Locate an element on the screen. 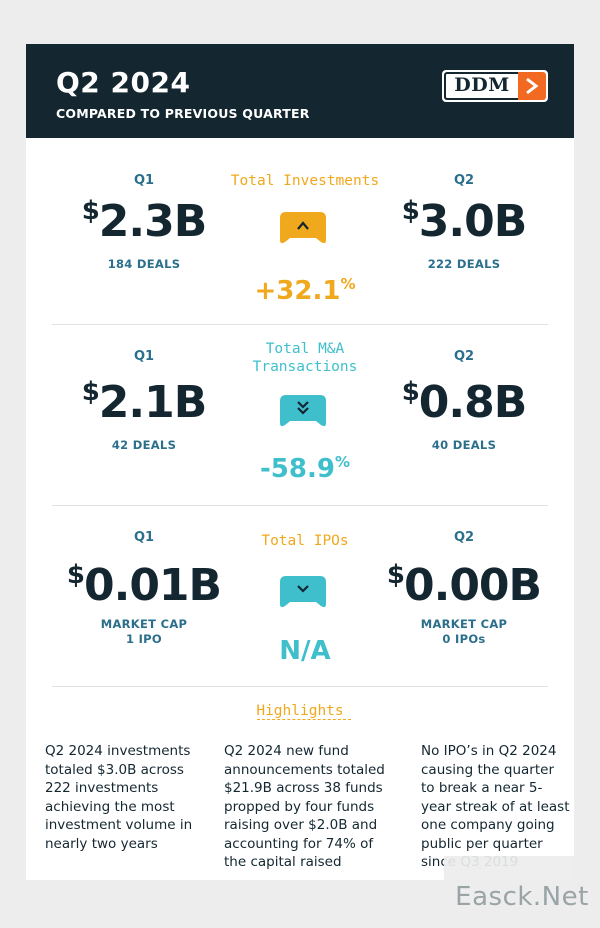 The width and height of the screenshot is (600, 928). q1-amount: $2.1B is located at coordinates (144, 402).